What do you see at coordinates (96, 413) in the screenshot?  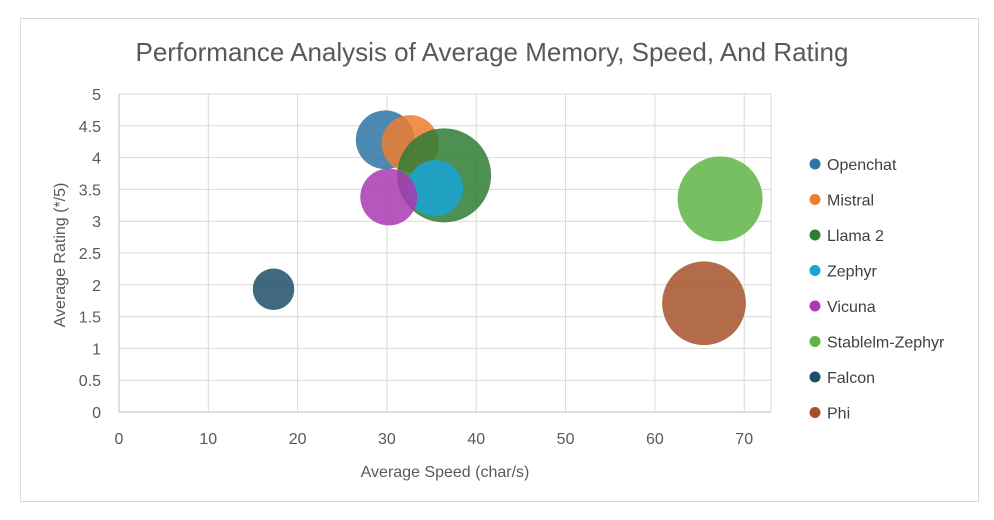 I see `y-tick-label: 0` at bounding box center [96, 413].